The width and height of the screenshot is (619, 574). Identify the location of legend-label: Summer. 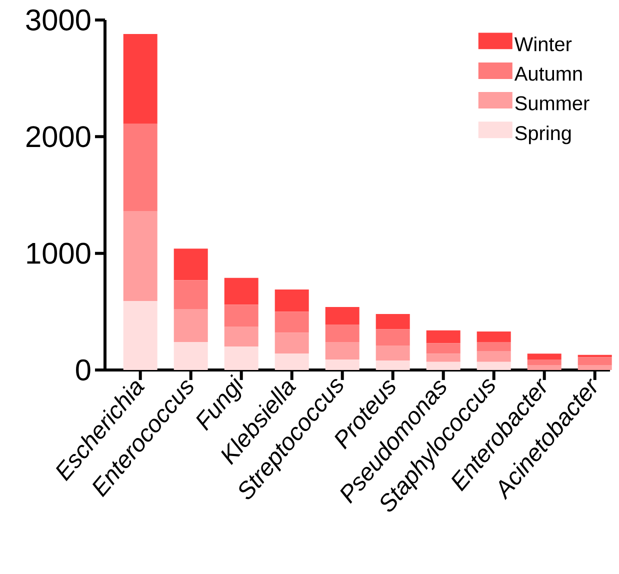
(552, 103).